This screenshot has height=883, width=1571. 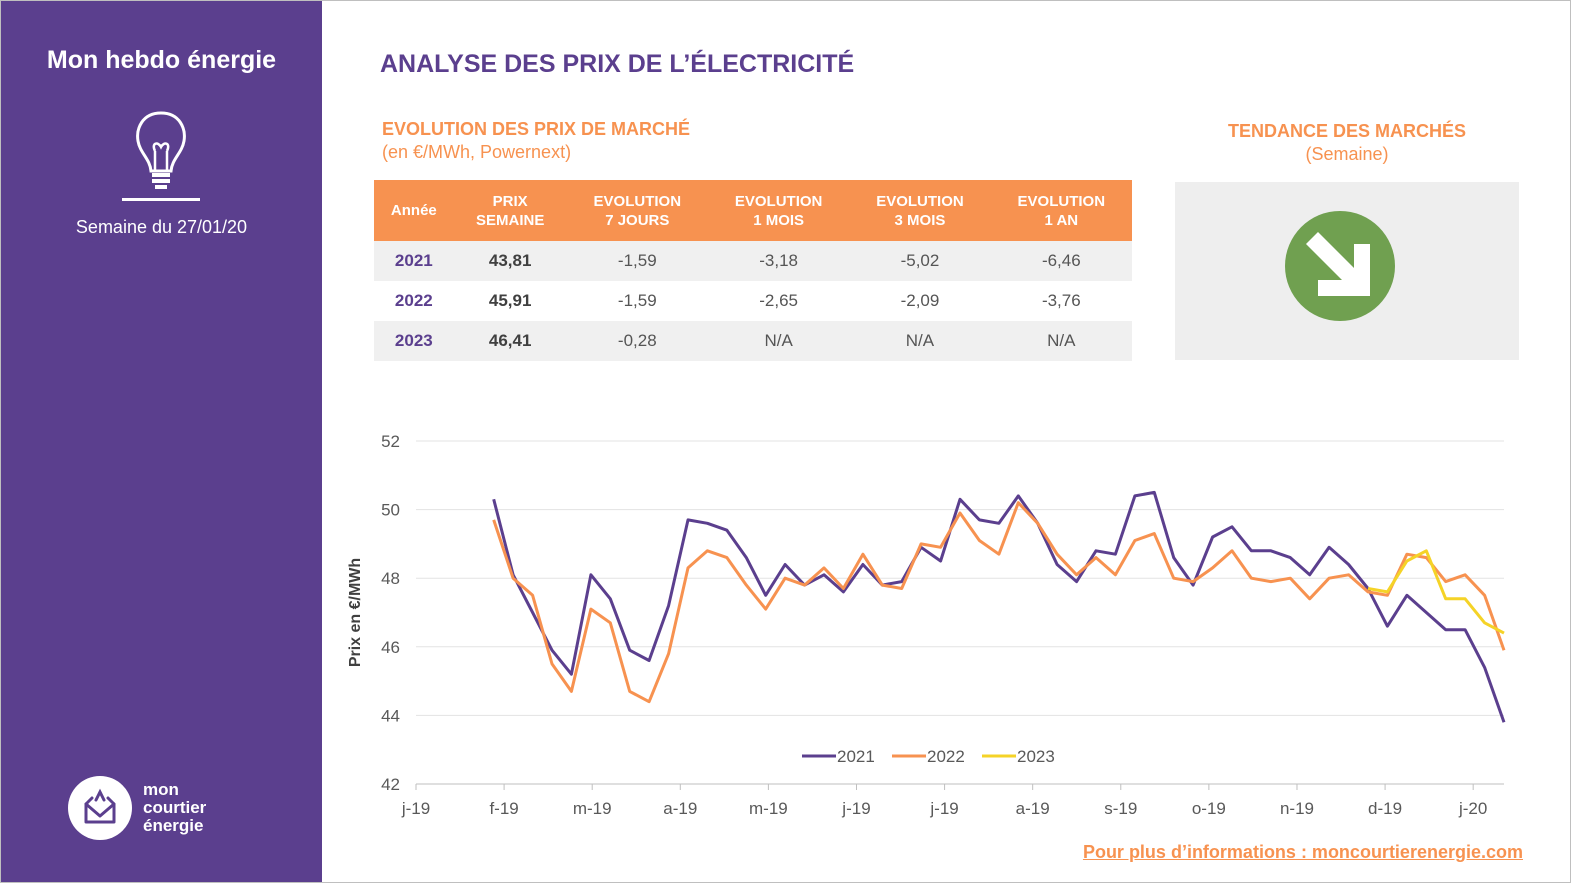 I want to click on cell-price: 43,81, so click(x=510, y=261).